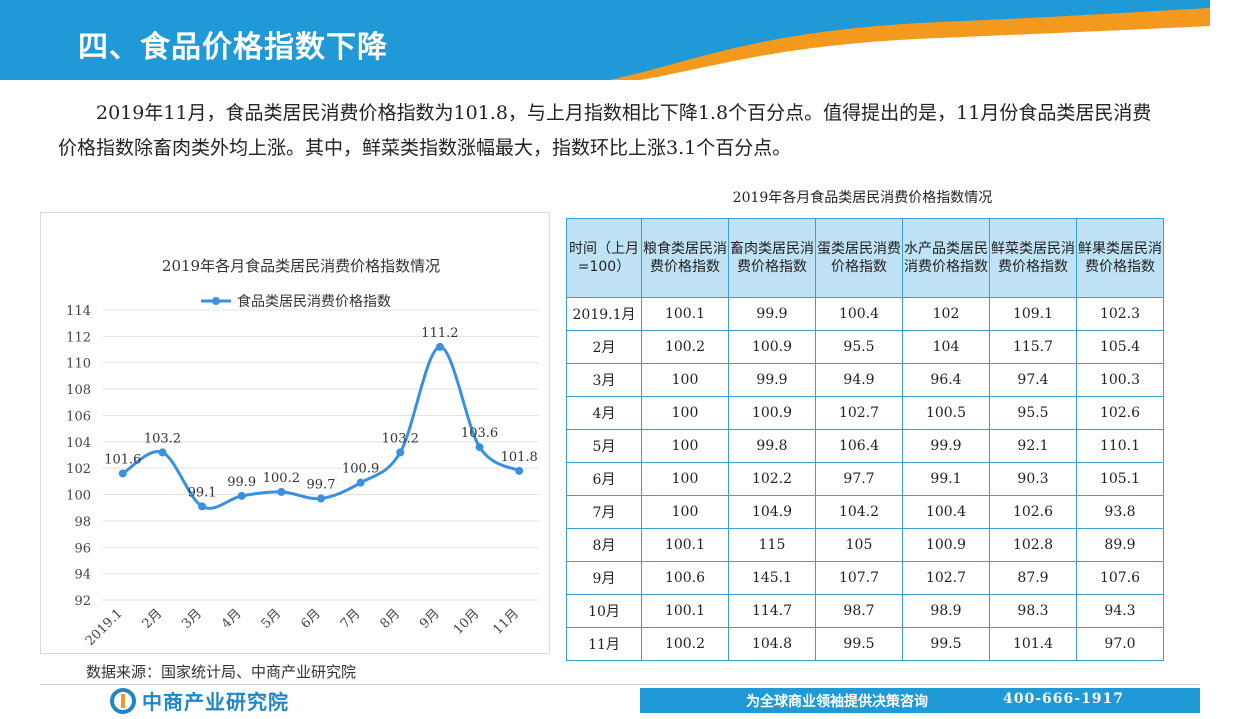 The image size is (1235, 719). I want to click on table-cell: 95.5, so click(1033, 413).